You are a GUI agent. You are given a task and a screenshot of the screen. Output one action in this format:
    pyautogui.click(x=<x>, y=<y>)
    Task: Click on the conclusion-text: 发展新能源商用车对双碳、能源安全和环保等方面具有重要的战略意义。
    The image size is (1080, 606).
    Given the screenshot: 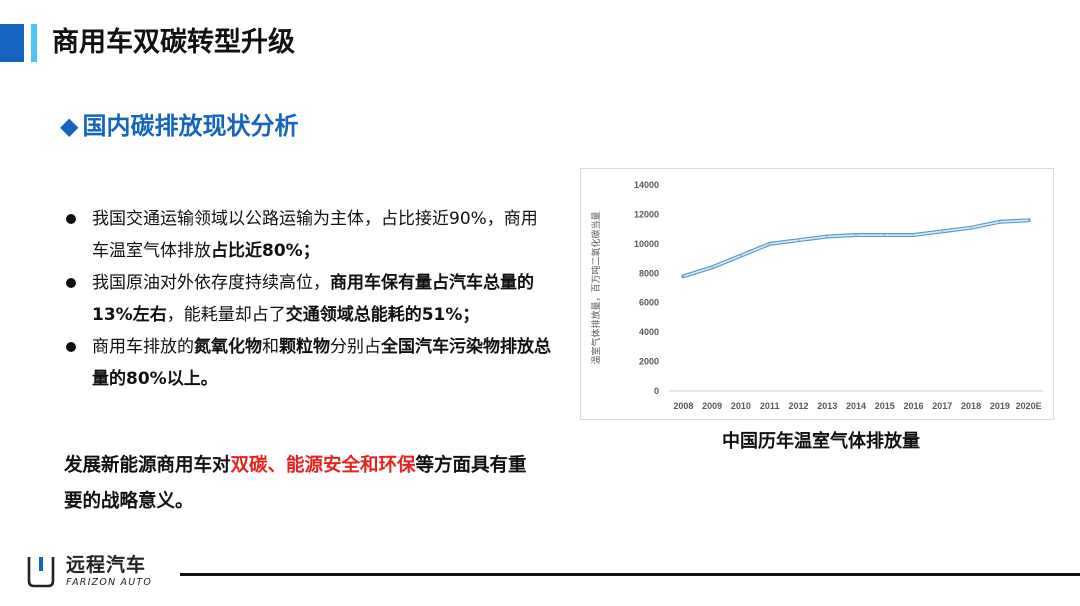 What is the action you would take?
    pyautogui.click(x=304, y=484)
    